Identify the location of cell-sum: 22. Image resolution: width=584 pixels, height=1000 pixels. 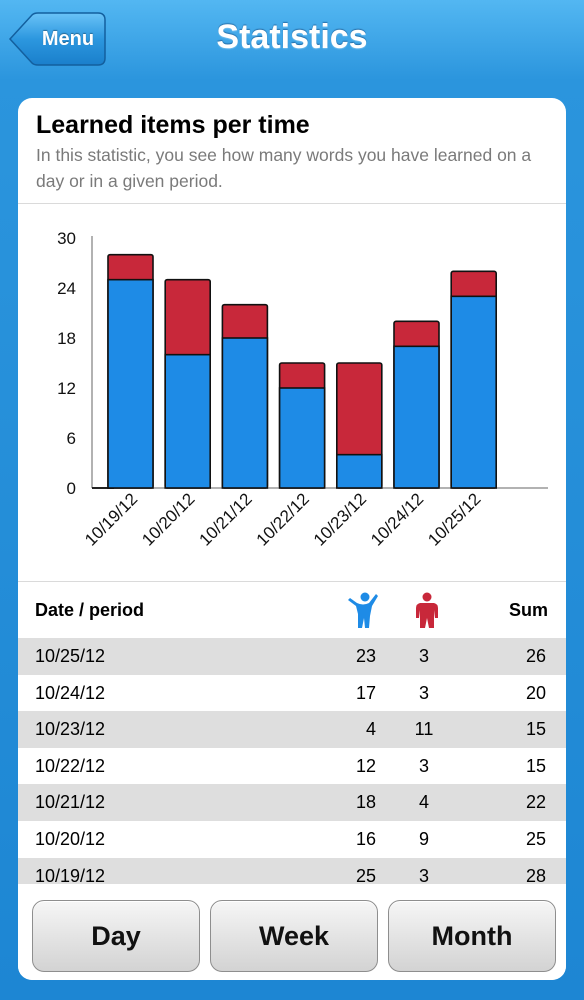
(535, 802).